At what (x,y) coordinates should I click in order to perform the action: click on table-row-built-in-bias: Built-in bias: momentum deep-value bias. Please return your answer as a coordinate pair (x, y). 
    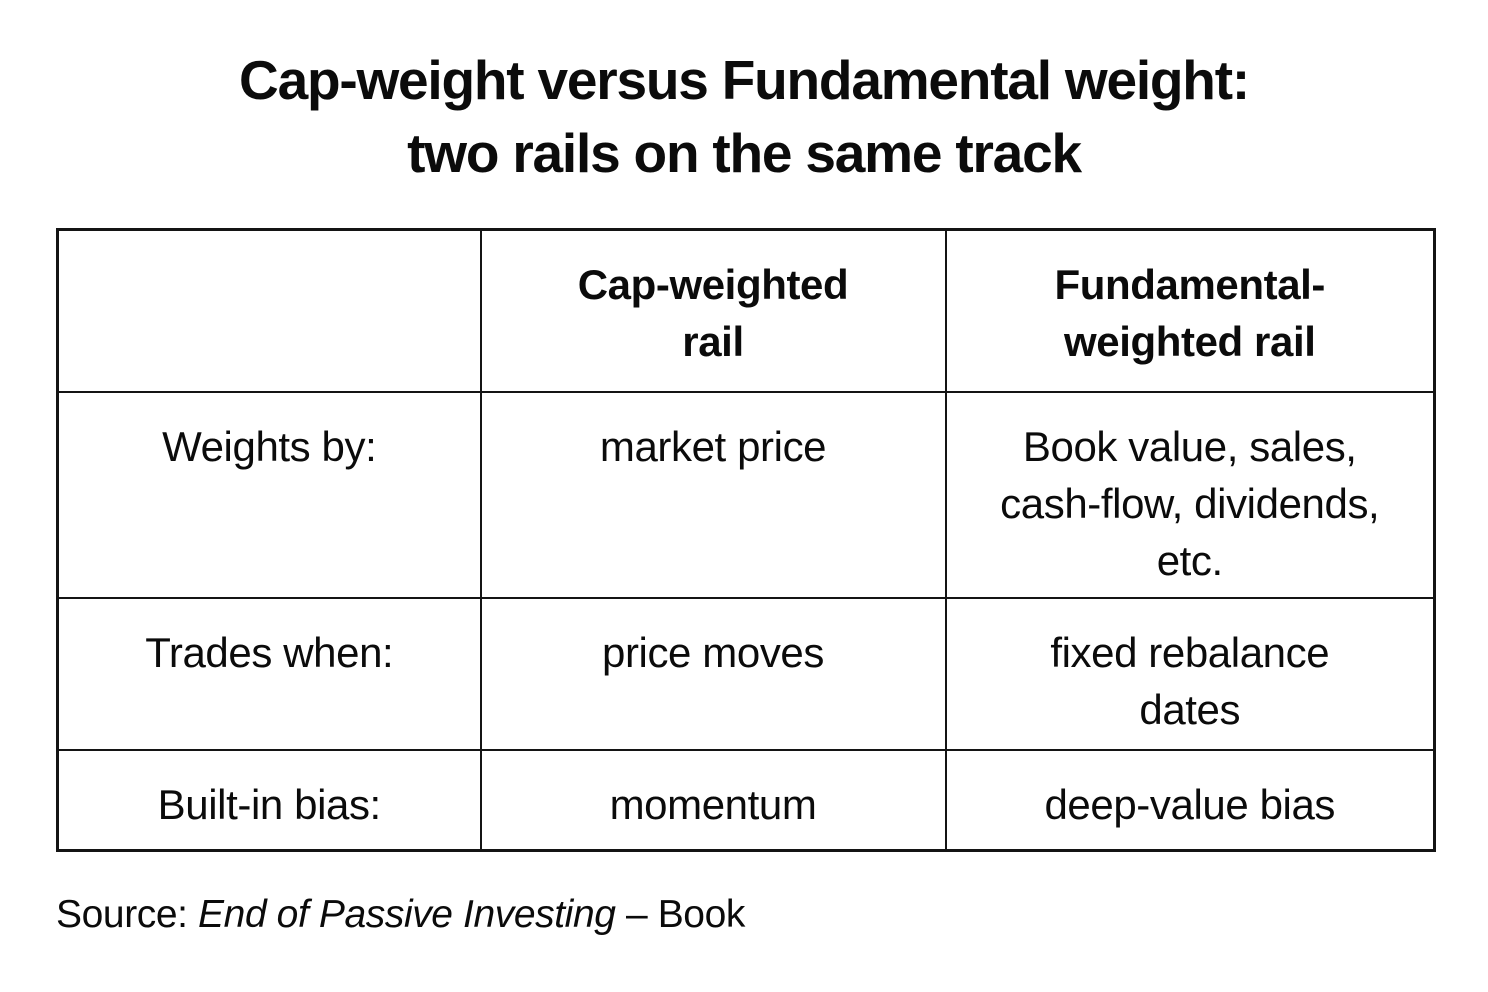
    Looking at the image, I should click on (746, 800).